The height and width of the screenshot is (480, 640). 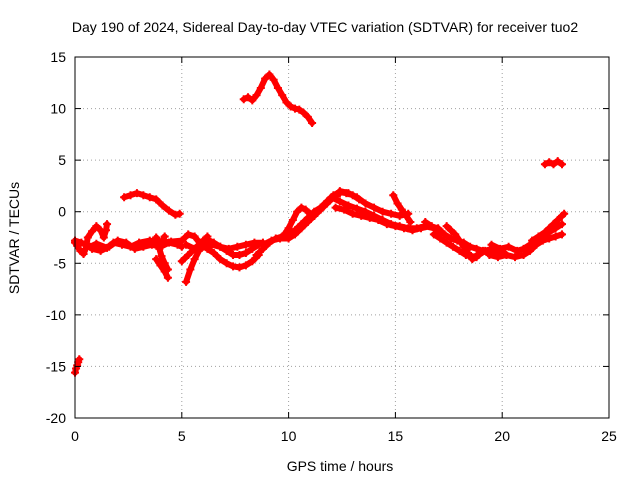 I want to click on x-tick-label: 15, so click(x=396, y=436).